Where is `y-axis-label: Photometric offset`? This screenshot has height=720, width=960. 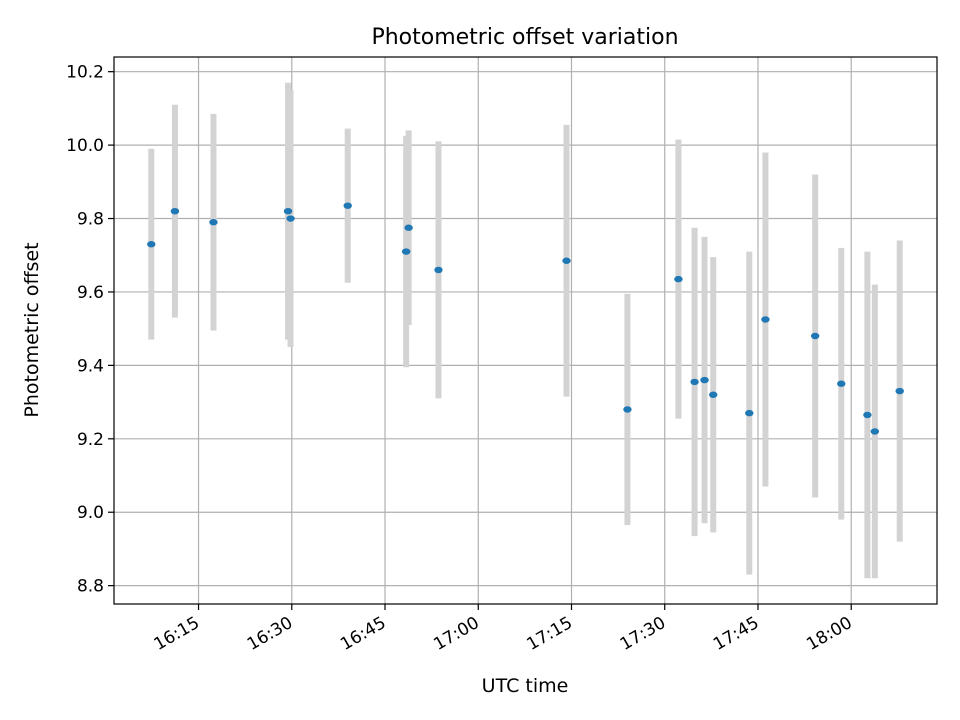 y-axis-label: Photometric offset is located at coordinates (32, 329).